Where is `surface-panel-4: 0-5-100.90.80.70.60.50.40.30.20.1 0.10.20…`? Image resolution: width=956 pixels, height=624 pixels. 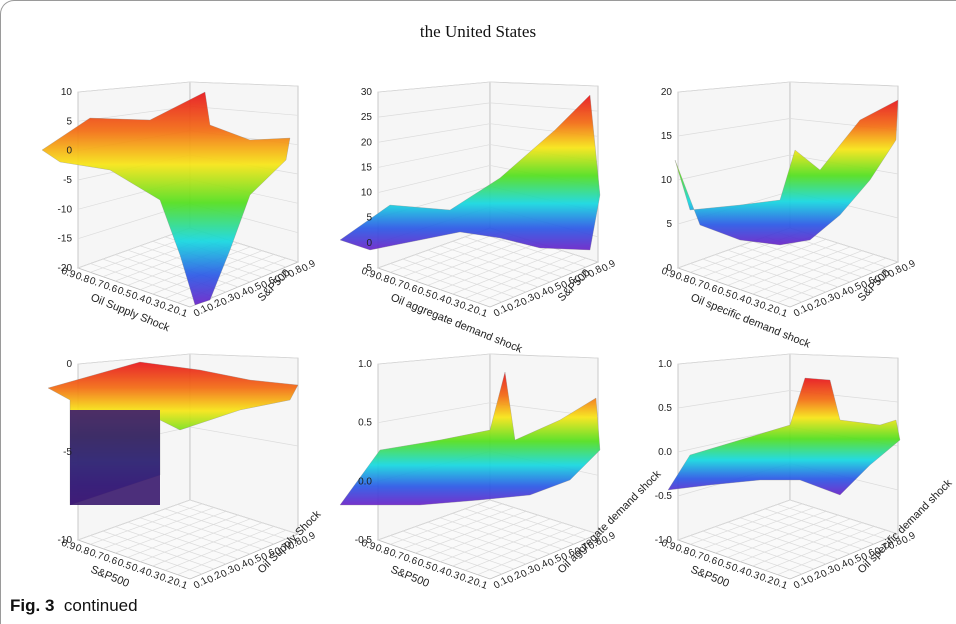
surface-panel-4: 0-5-100.90.80.70.60.50.40.30.20.1 0.10.20… is located at coordinates (185, 472).